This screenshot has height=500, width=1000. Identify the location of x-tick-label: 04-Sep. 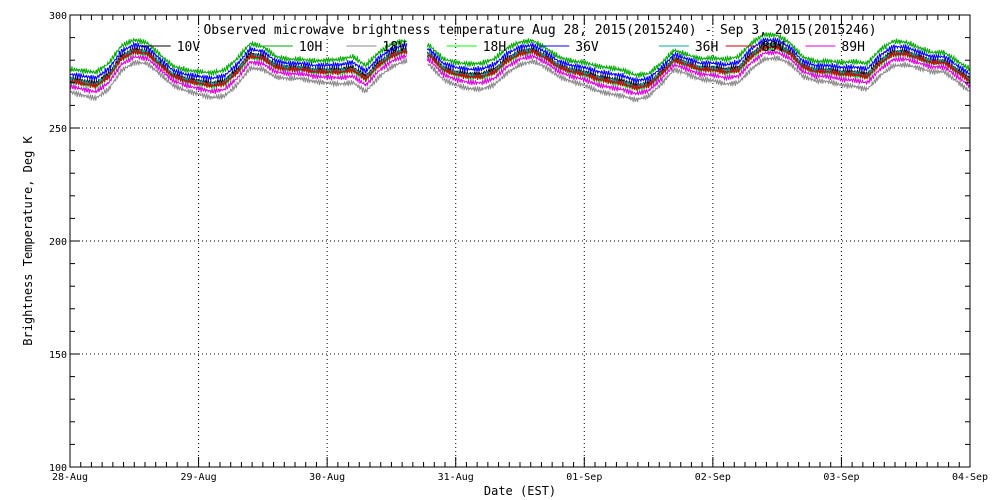
(970, 477).